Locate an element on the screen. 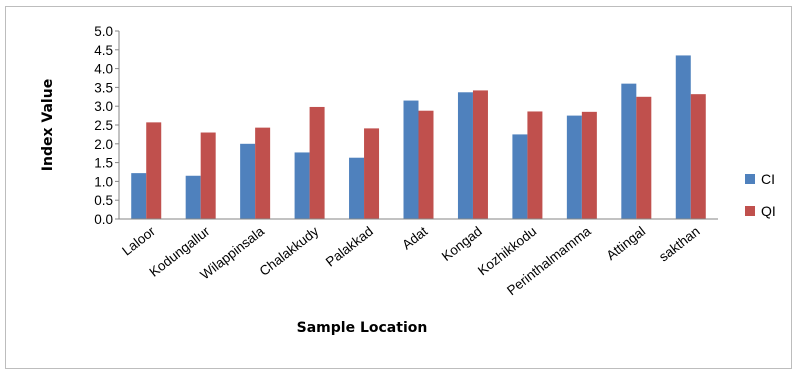 This screenshot has height=376, width=798. x-tick-label: Adat is located at coordinates (414, 237).